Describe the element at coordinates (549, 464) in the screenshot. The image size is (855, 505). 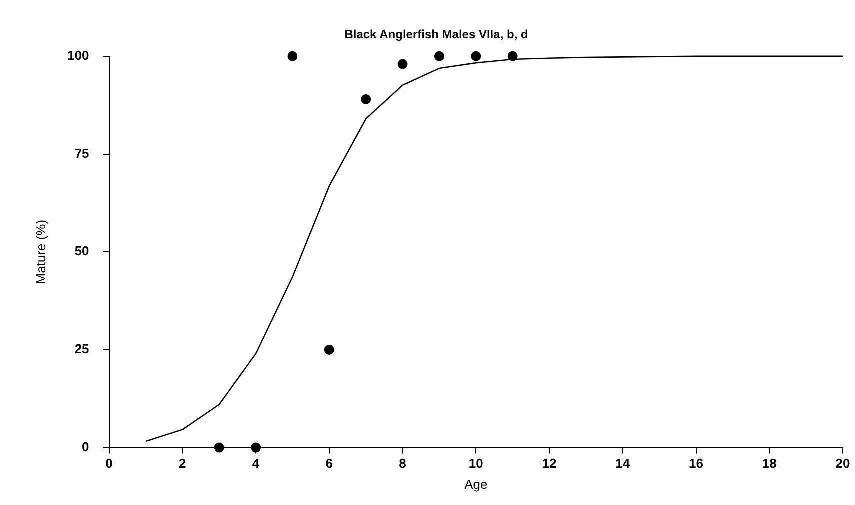
I see `x-tick-label: 12` at that location.